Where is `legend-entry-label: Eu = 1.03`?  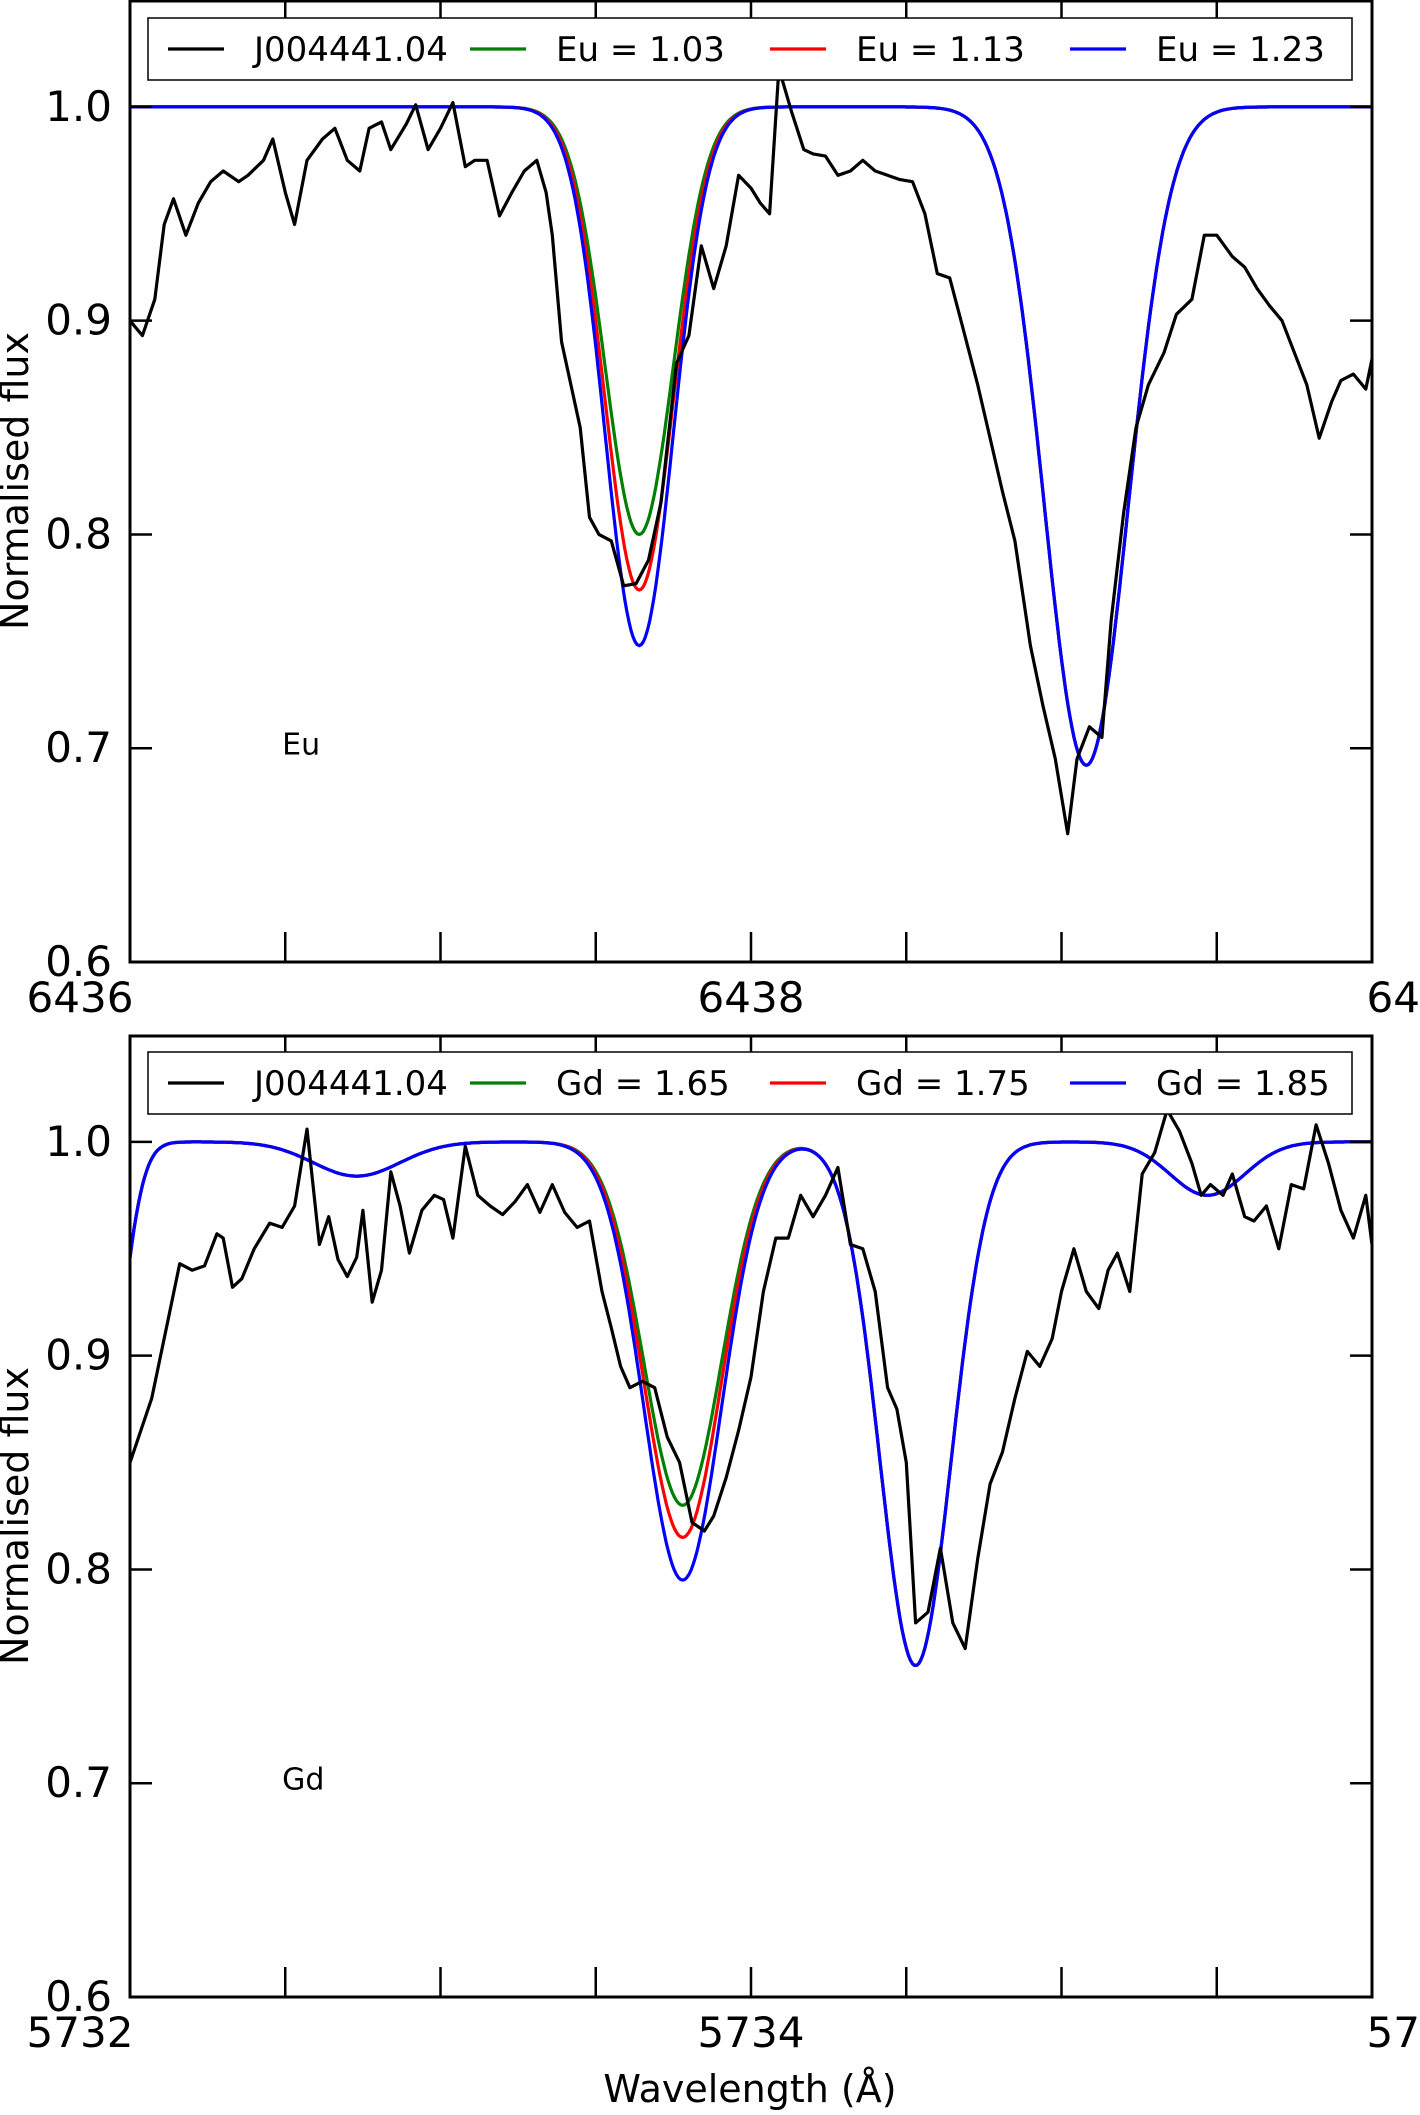 legend-entry-label: Eu = 1.03 is located at coordinates (640, 50).